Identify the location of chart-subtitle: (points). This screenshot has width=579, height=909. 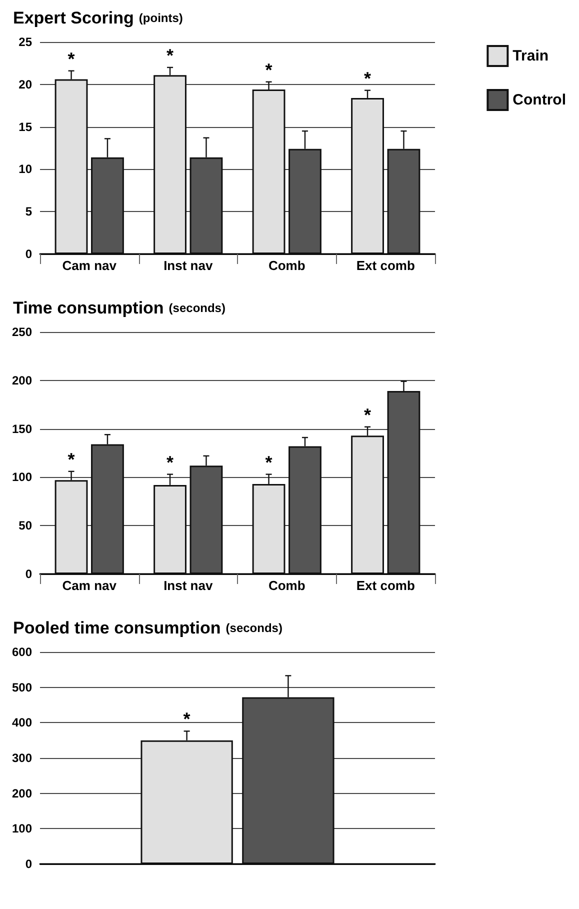
(160, 18).